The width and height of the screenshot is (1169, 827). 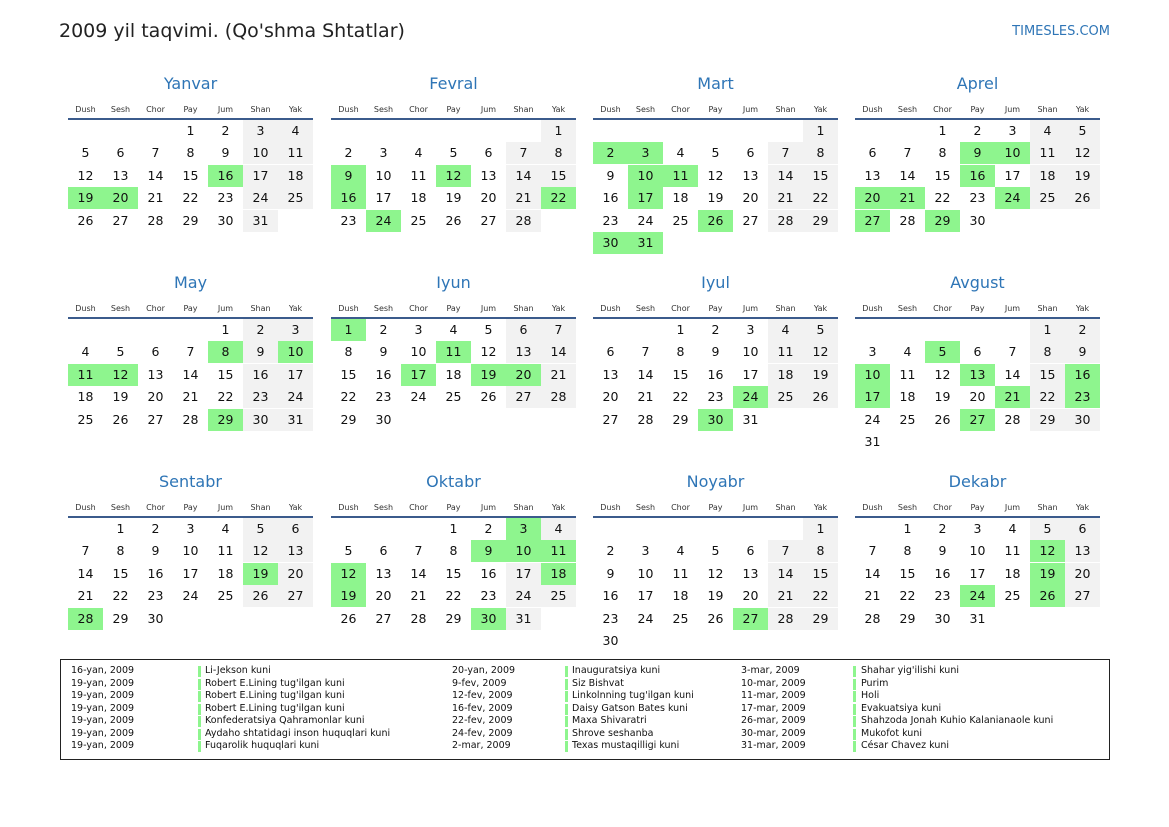 I want to click on holiday-date: 2-mar, 2009, so click(x=481, y=745).